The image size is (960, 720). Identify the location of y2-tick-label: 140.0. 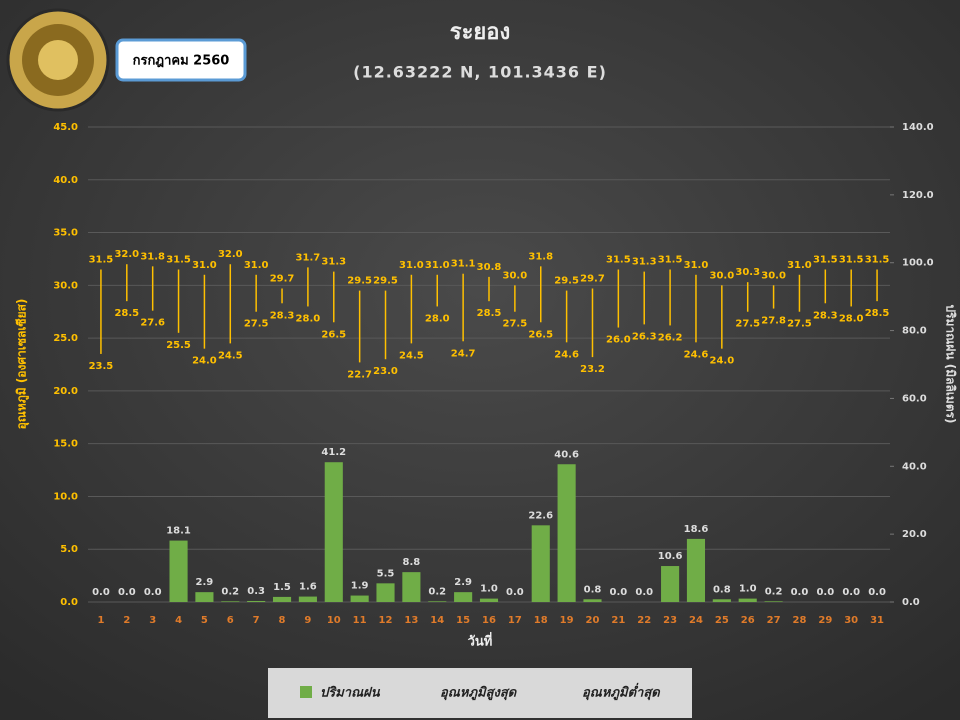
(918, 127).